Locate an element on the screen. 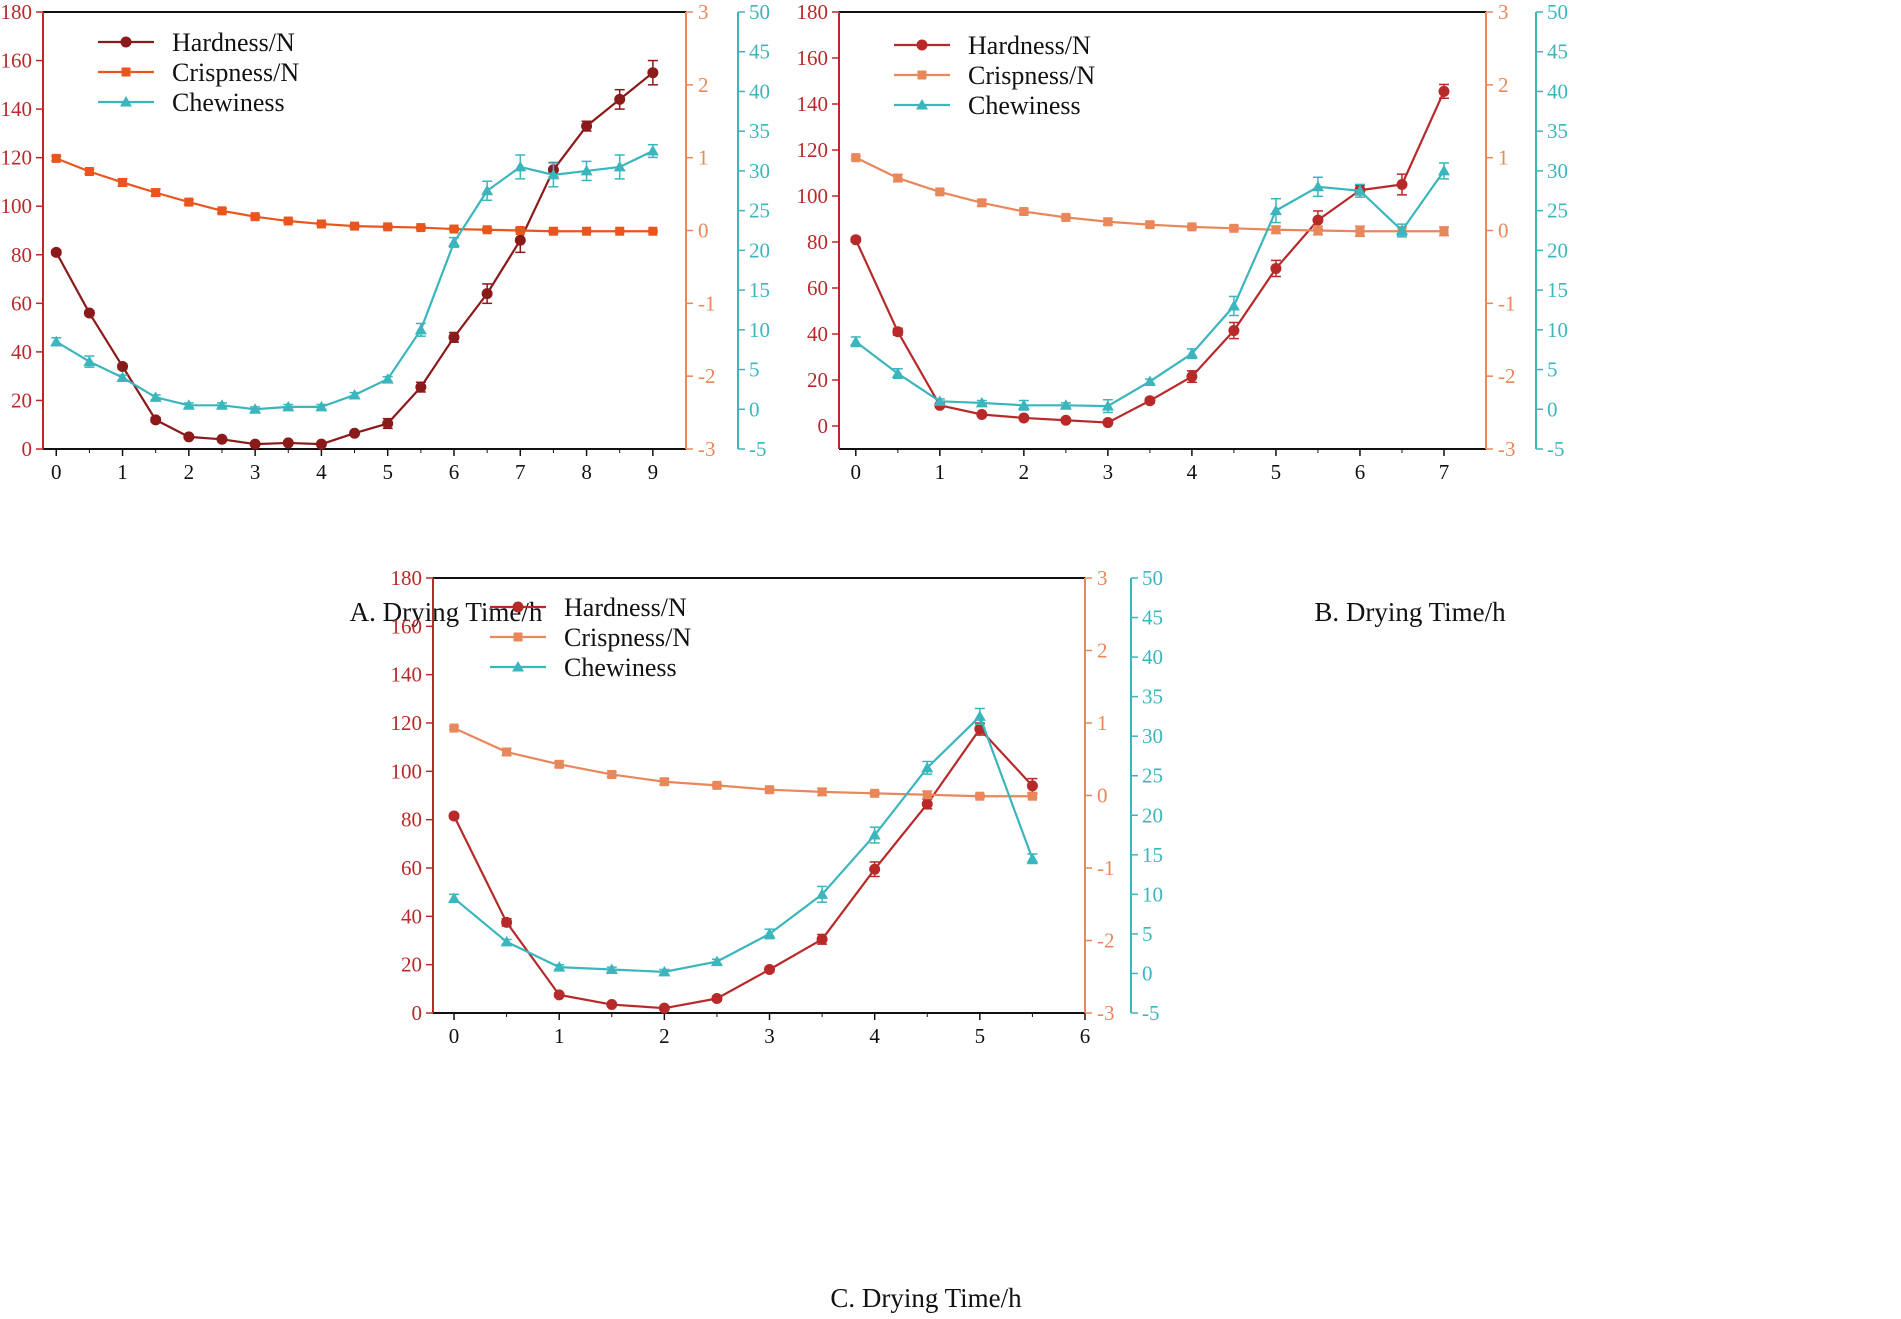 The width and height of the screenshot is (1901, 1319). x-tick-label-a: 2 is located at coordinates (189, 472).